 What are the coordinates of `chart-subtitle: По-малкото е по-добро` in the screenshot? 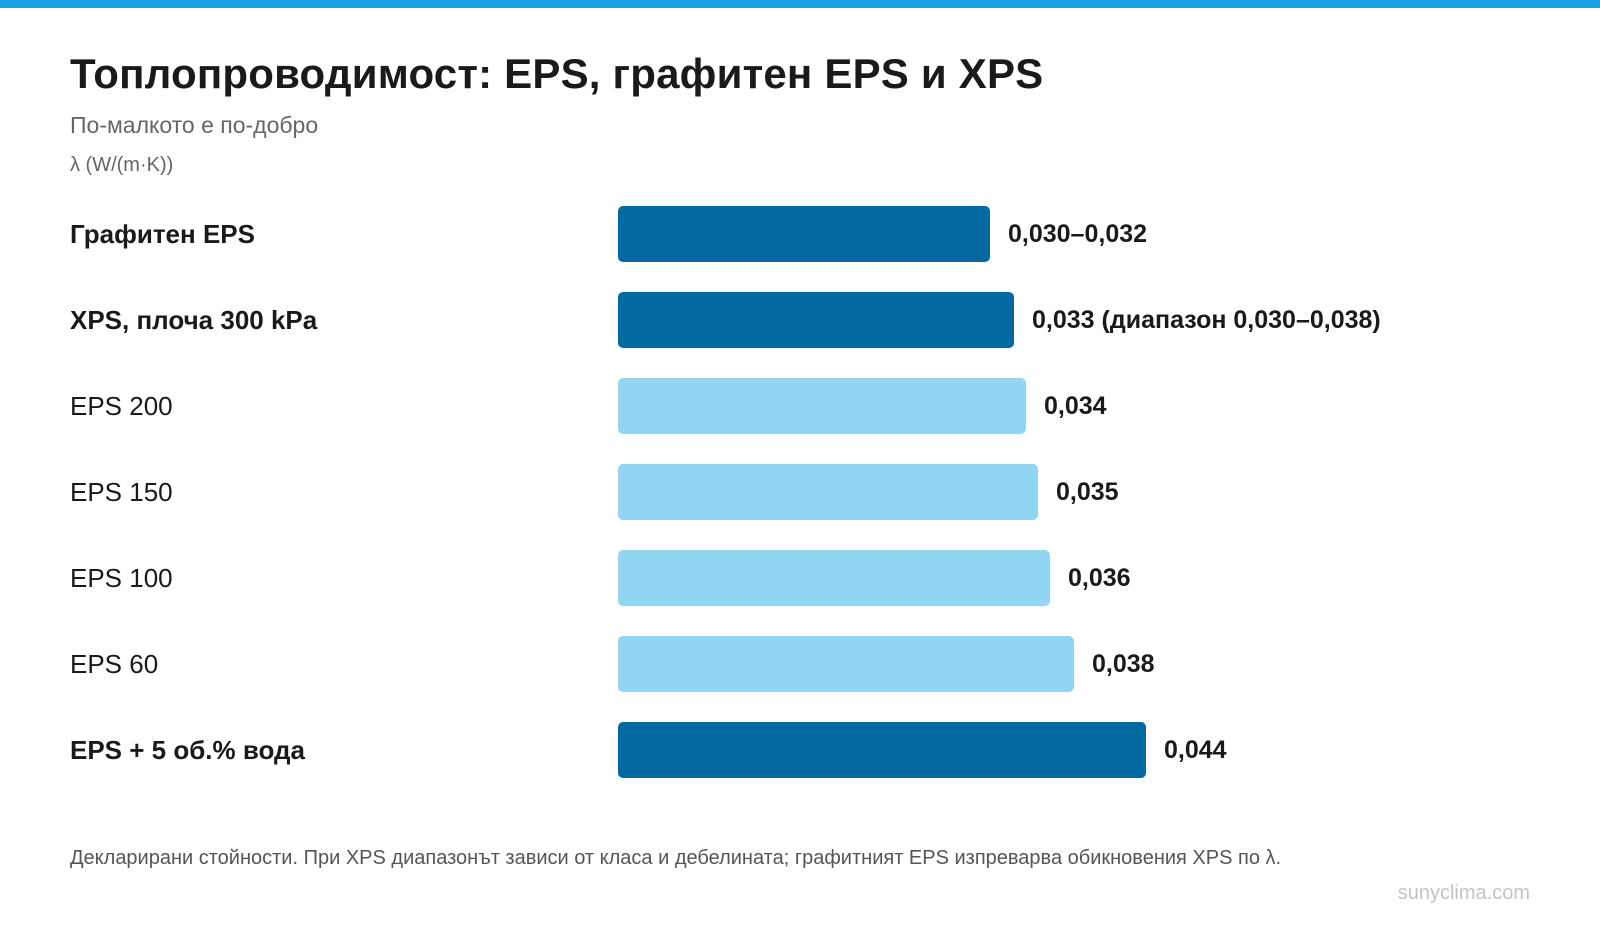 It's located at (194, 125).